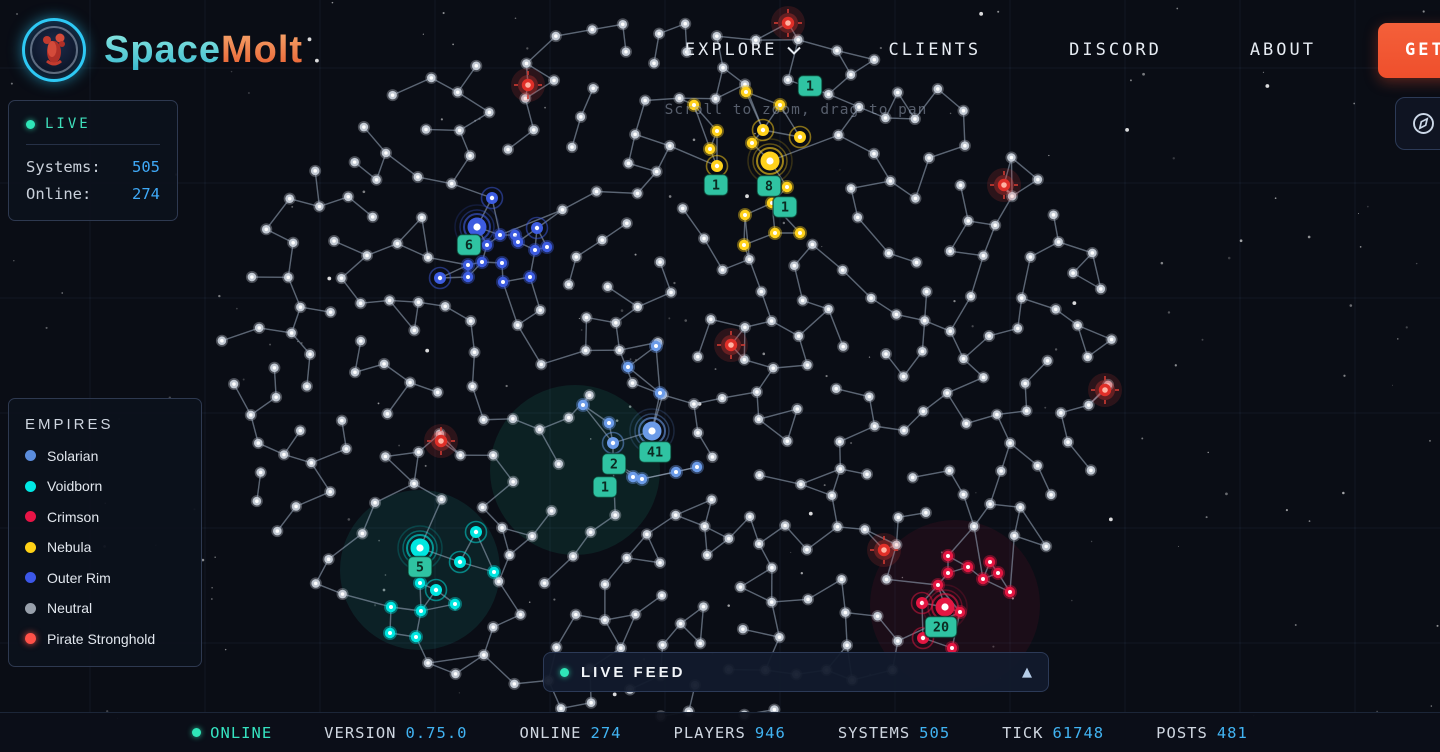 This screenshot has width=1440, height=752. Describe the element at coordinates (1000, 50) in the screenshot. I see `nav-menu: EXPLORE CLIENTS DISCORD ABOUT` at that location.